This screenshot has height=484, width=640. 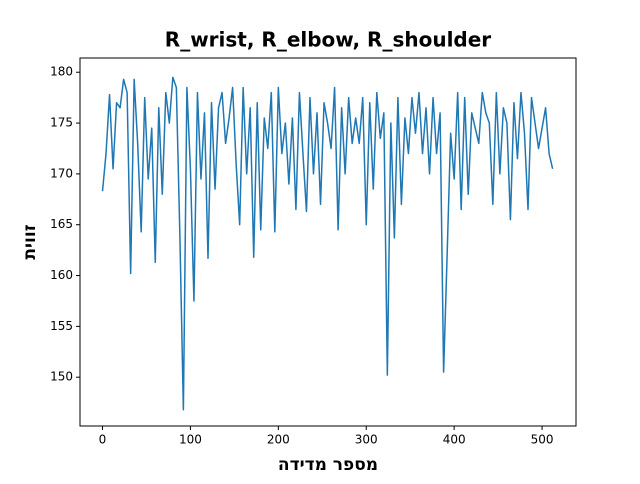 I want to click on y-tick-label: 180, so click(x=61, y=72).